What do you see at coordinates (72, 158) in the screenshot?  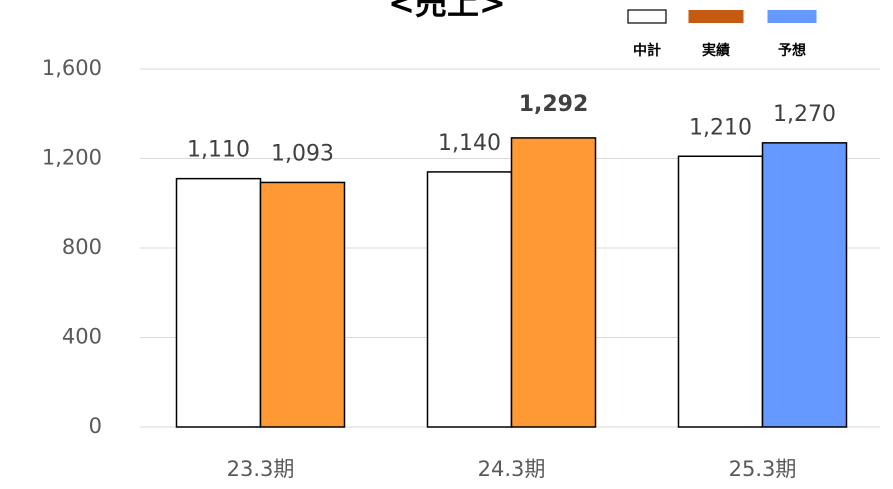 I see `y-tick-label: 1,200` at bounding box center [72, 158].